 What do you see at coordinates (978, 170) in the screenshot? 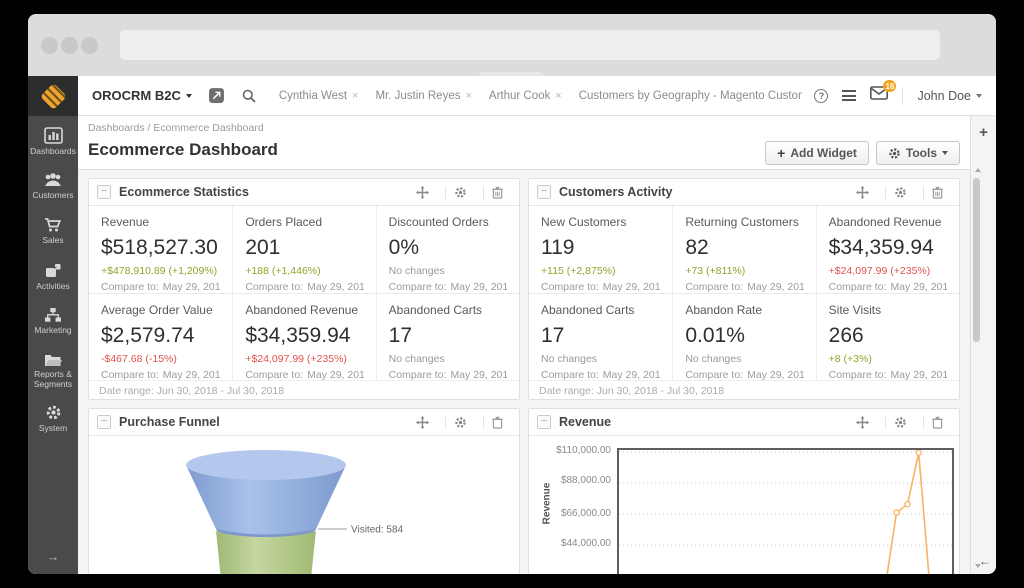
I see `scroll-up-arrow` at bounding box center [978, 170].